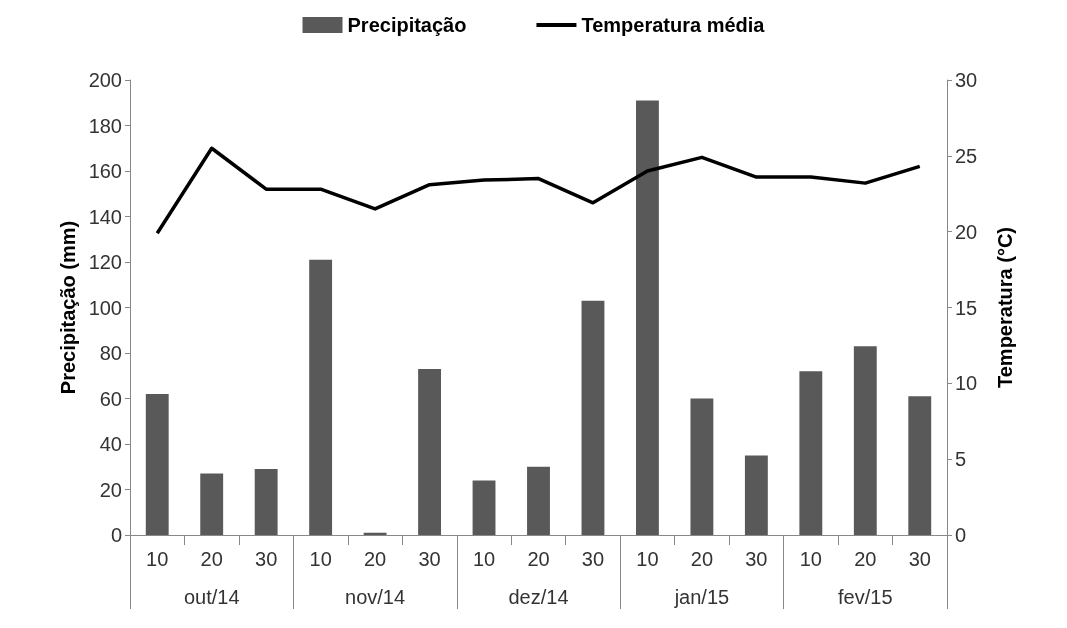 The width and height of the screenshot is (1067, 628). Describe the element at coordinates (110, 353) in the screenshot. I see `y-tick-label: 80` at that location.